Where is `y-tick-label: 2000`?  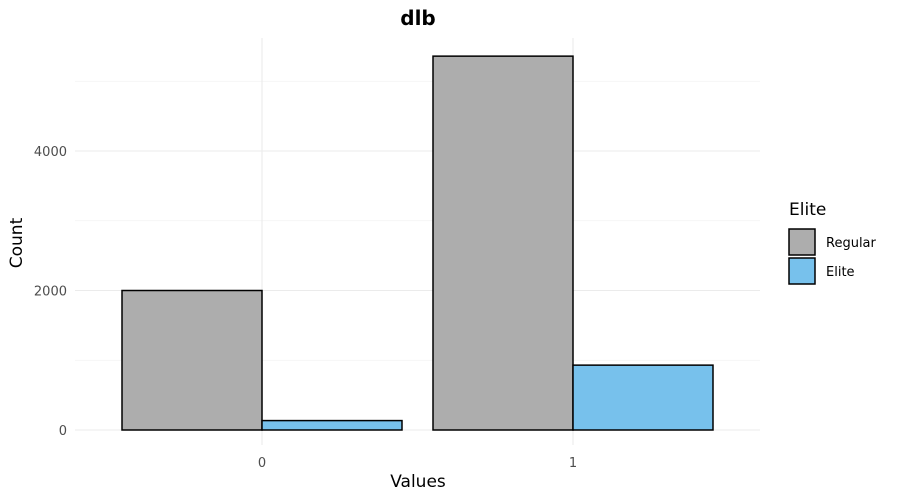
y-tick-label: 2000 is located at coordinates (50, 292).